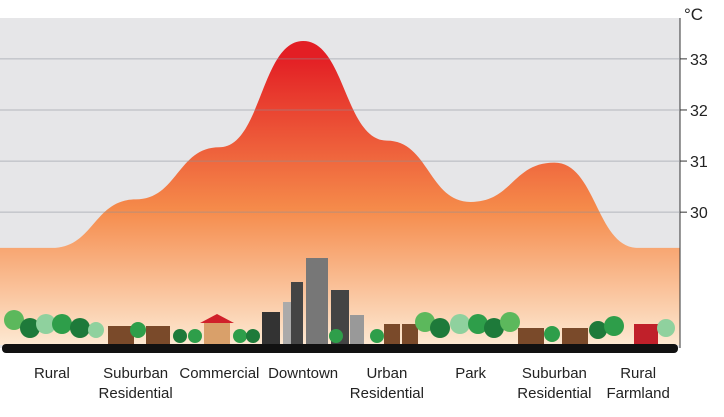 The image size is (724, 417). Describe the element at coordinates (217, 318) in the screenshot. I see `roof` at that location.